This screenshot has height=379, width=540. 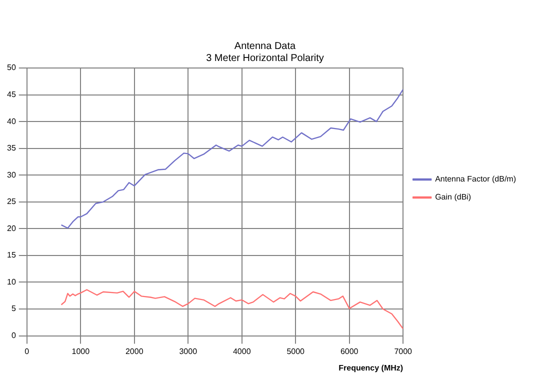 What do you see at coordinates (296, 351) in the screenshot?
I see `x-tick-label: 5000` at bounding box center [296, 351].